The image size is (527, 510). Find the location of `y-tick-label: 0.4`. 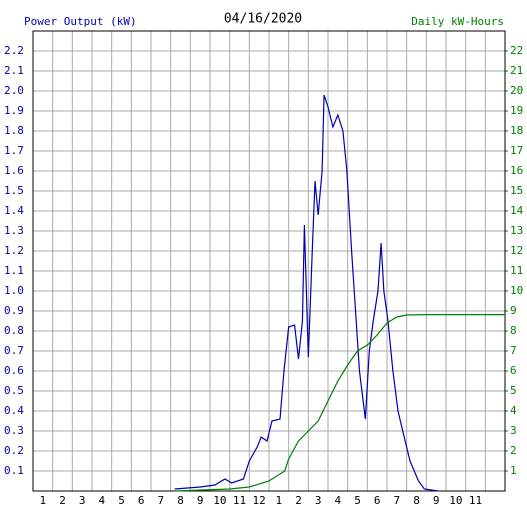

y-tick-label: 0.4 is located at coordinates (14, 410).